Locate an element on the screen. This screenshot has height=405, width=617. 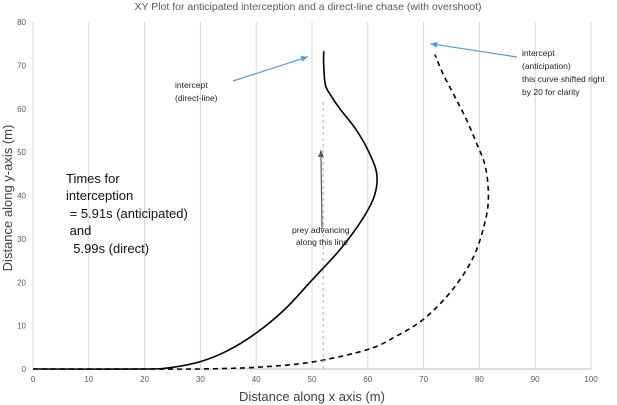
x-tick-label: 40 is located at coordinates (256, 379).